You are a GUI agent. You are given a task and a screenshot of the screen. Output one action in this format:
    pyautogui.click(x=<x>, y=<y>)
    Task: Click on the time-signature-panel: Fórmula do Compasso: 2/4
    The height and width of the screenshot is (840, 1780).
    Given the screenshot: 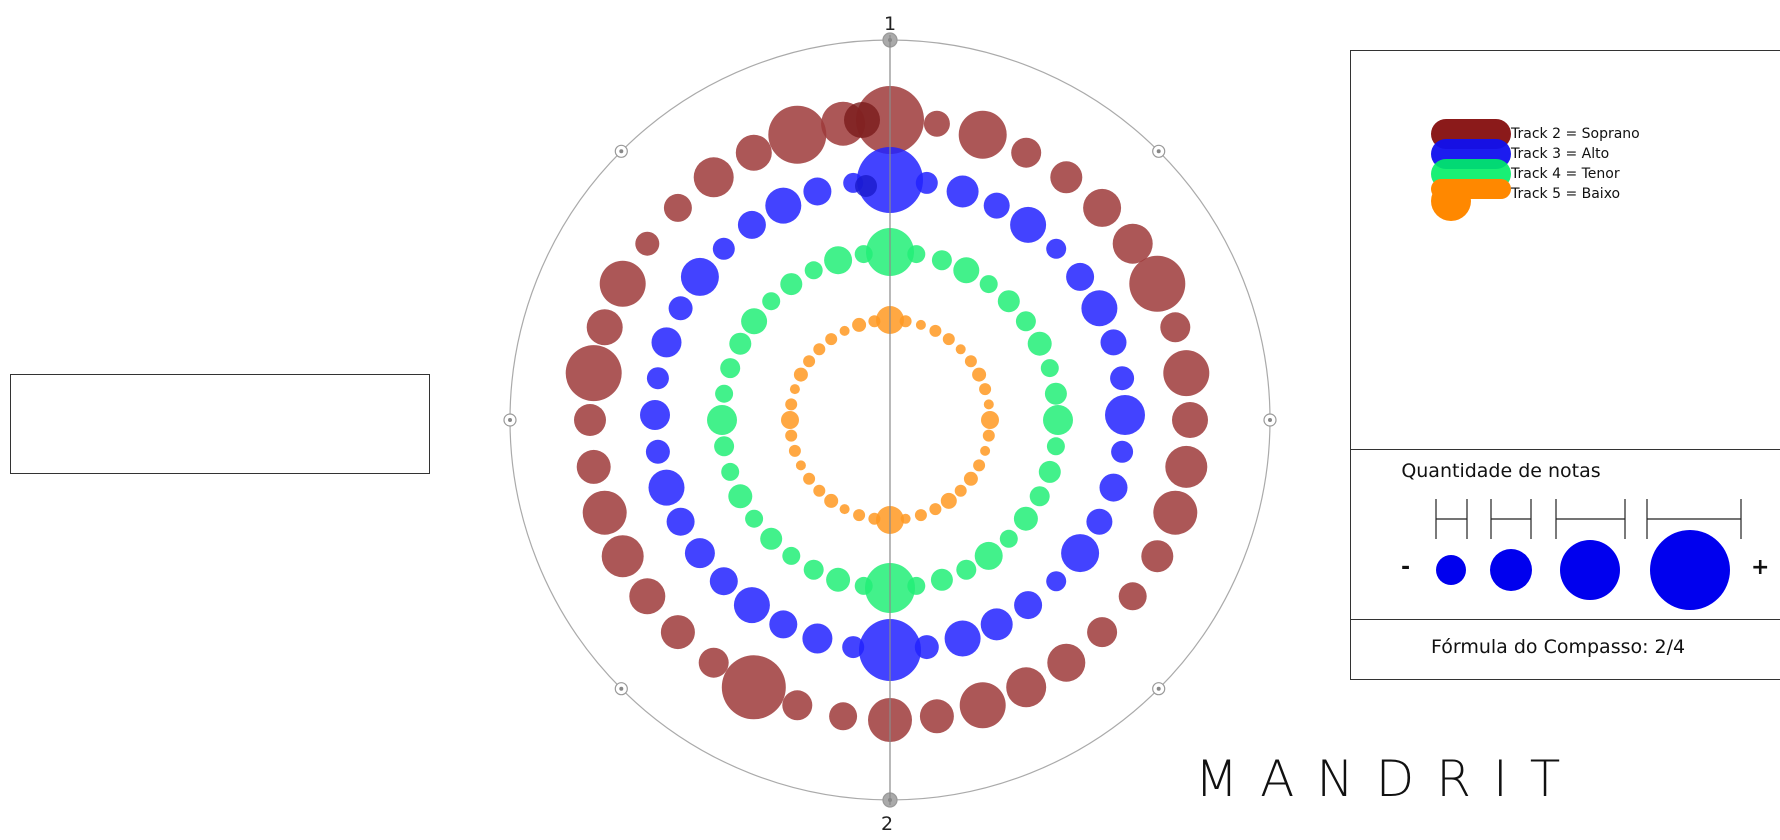 What is the action you would take?
    pyautogui.click(x=1565, y=650)
    